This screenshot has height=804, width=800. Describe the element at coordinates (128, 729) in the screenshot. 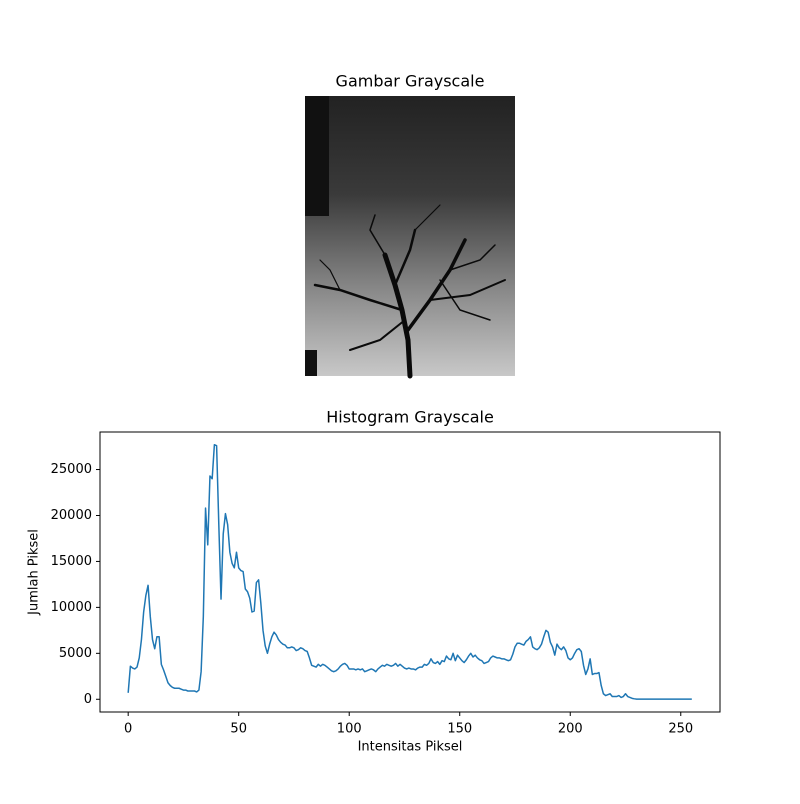

I see `x-tick-label: 0` at that location.